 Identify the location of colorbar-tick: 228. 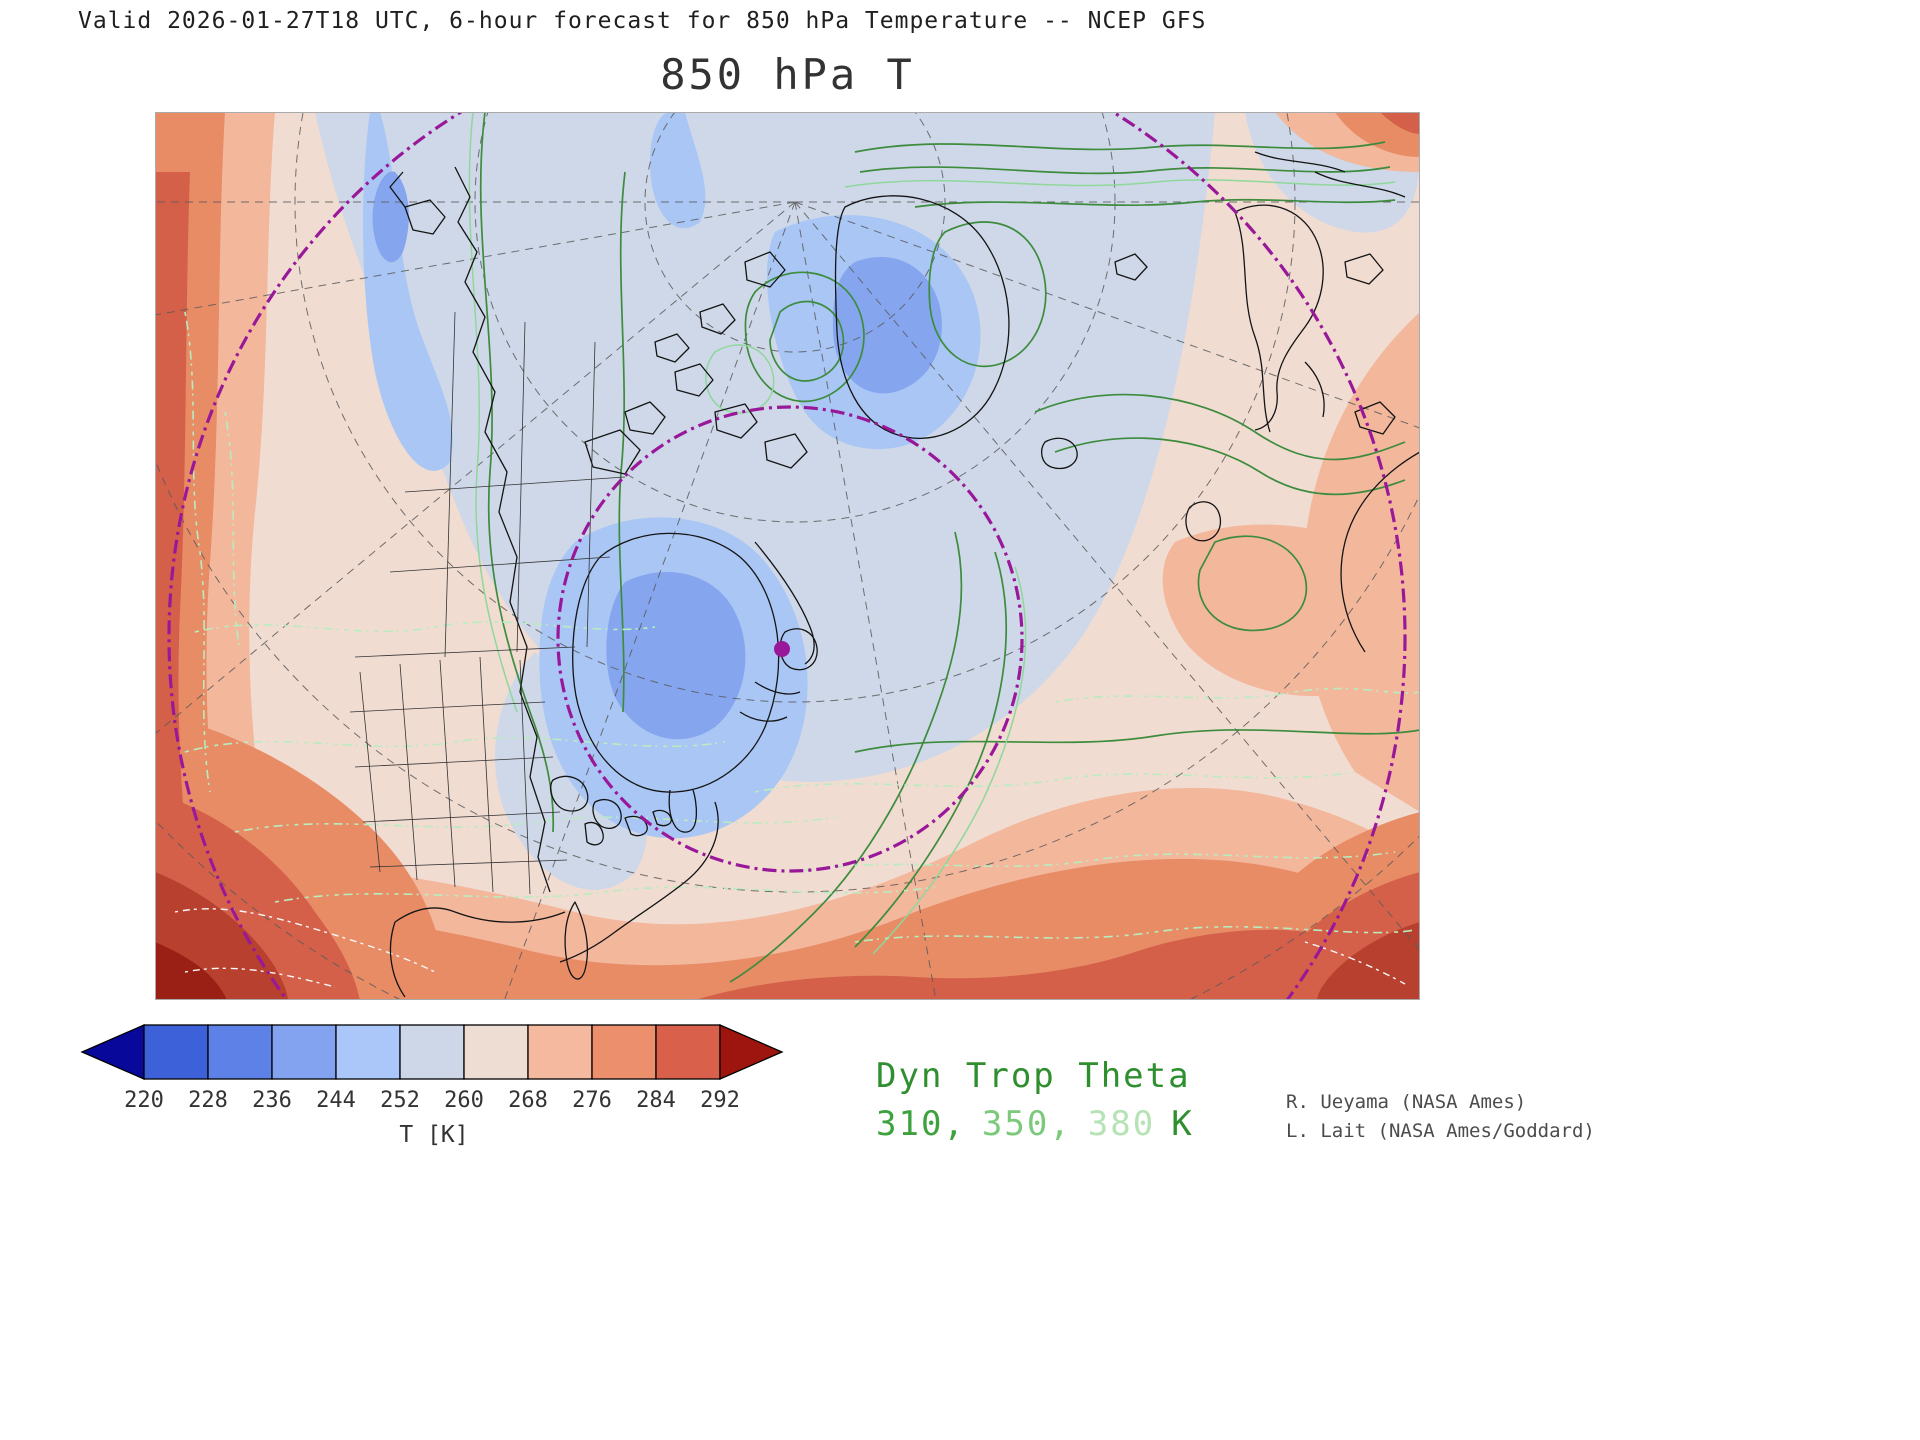
(208, 1100).